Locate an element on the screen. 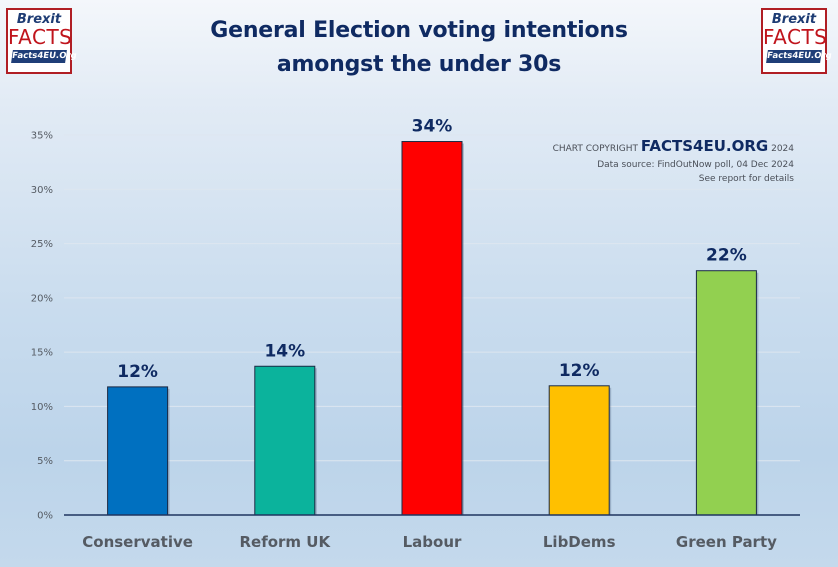 The width and height of the screenshot is (838, 567). x-category-label: Labour is located at coordinates (432, 542).